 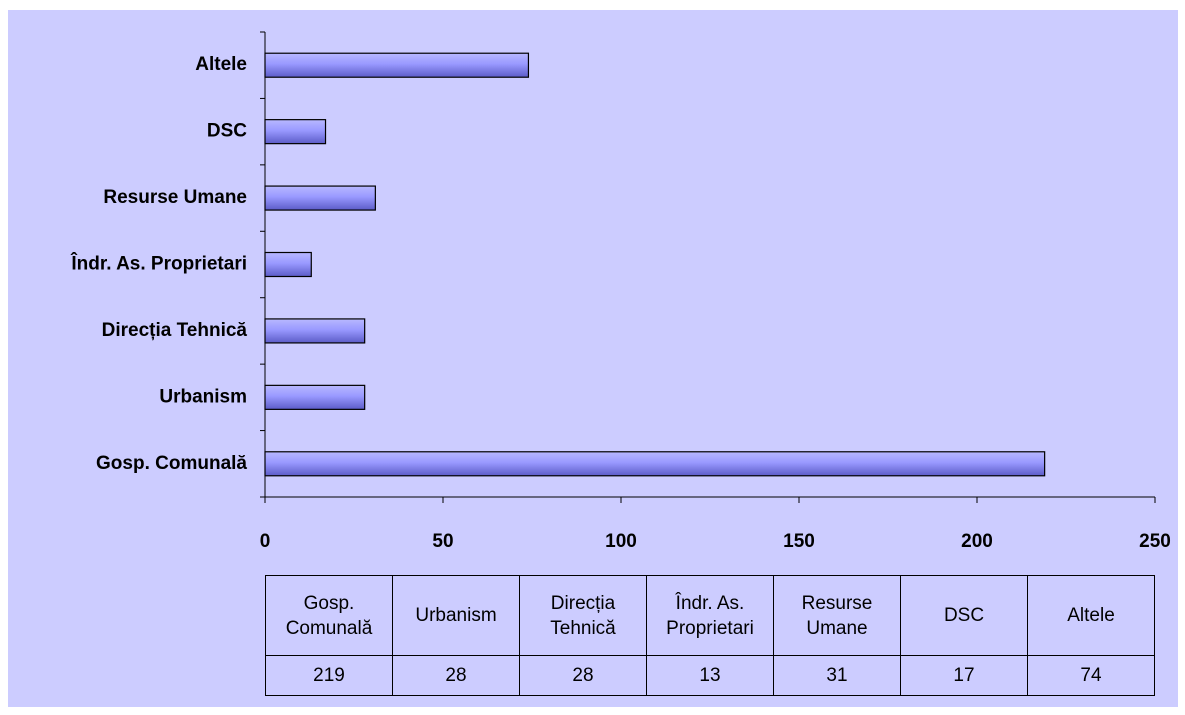 What do you see at coordinates (1155, 541) in the screenshot?
I see `x-tick-label: 250` at bounding box center [1155, 541].